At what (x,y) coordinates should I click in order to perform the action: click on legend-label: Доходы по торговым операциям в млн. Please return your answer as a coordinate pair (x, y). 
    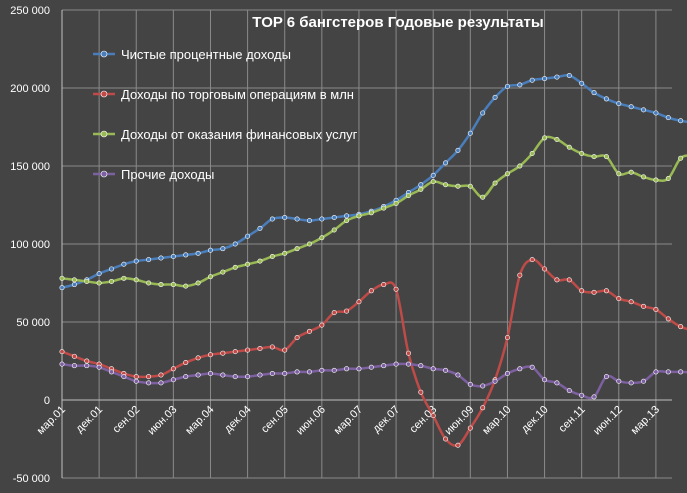
    Looking at the image, I should click on (237, 94).